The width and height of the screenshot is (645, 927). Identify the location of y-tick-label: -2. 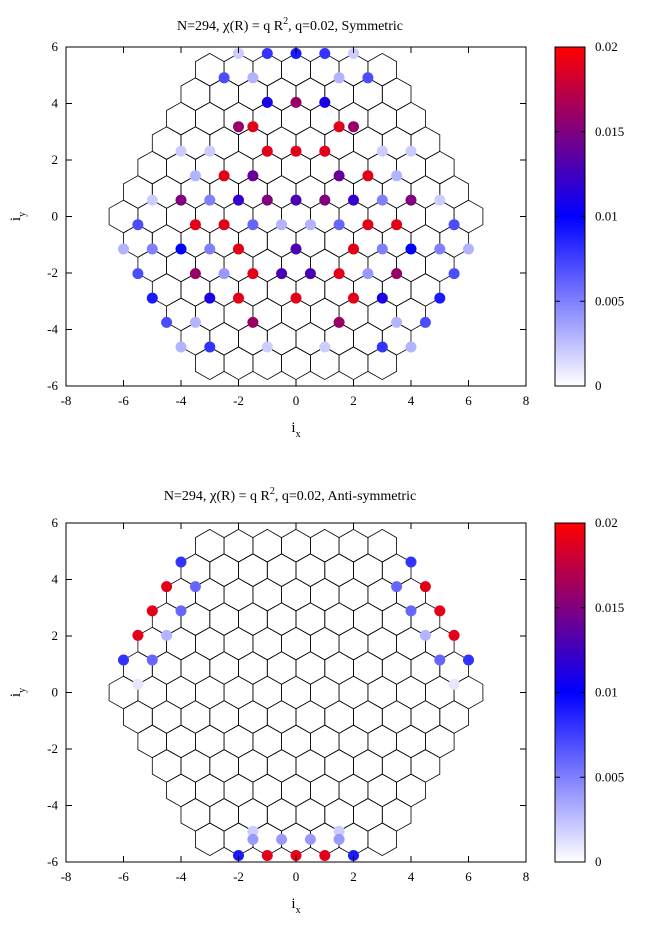
(52, 272).